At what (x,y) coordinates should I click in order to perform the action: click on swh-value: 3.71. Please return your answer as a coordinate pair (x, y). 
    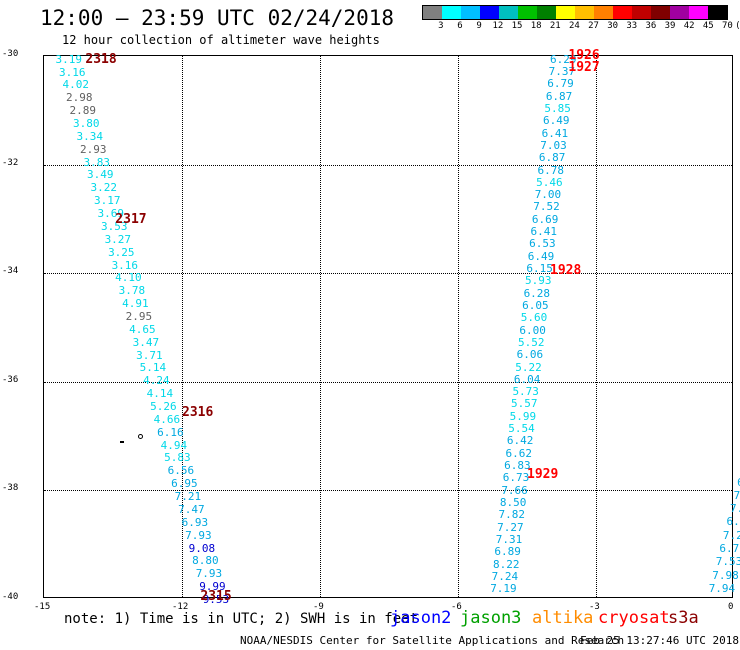
    Looking at the image, I should click on (149, 355).